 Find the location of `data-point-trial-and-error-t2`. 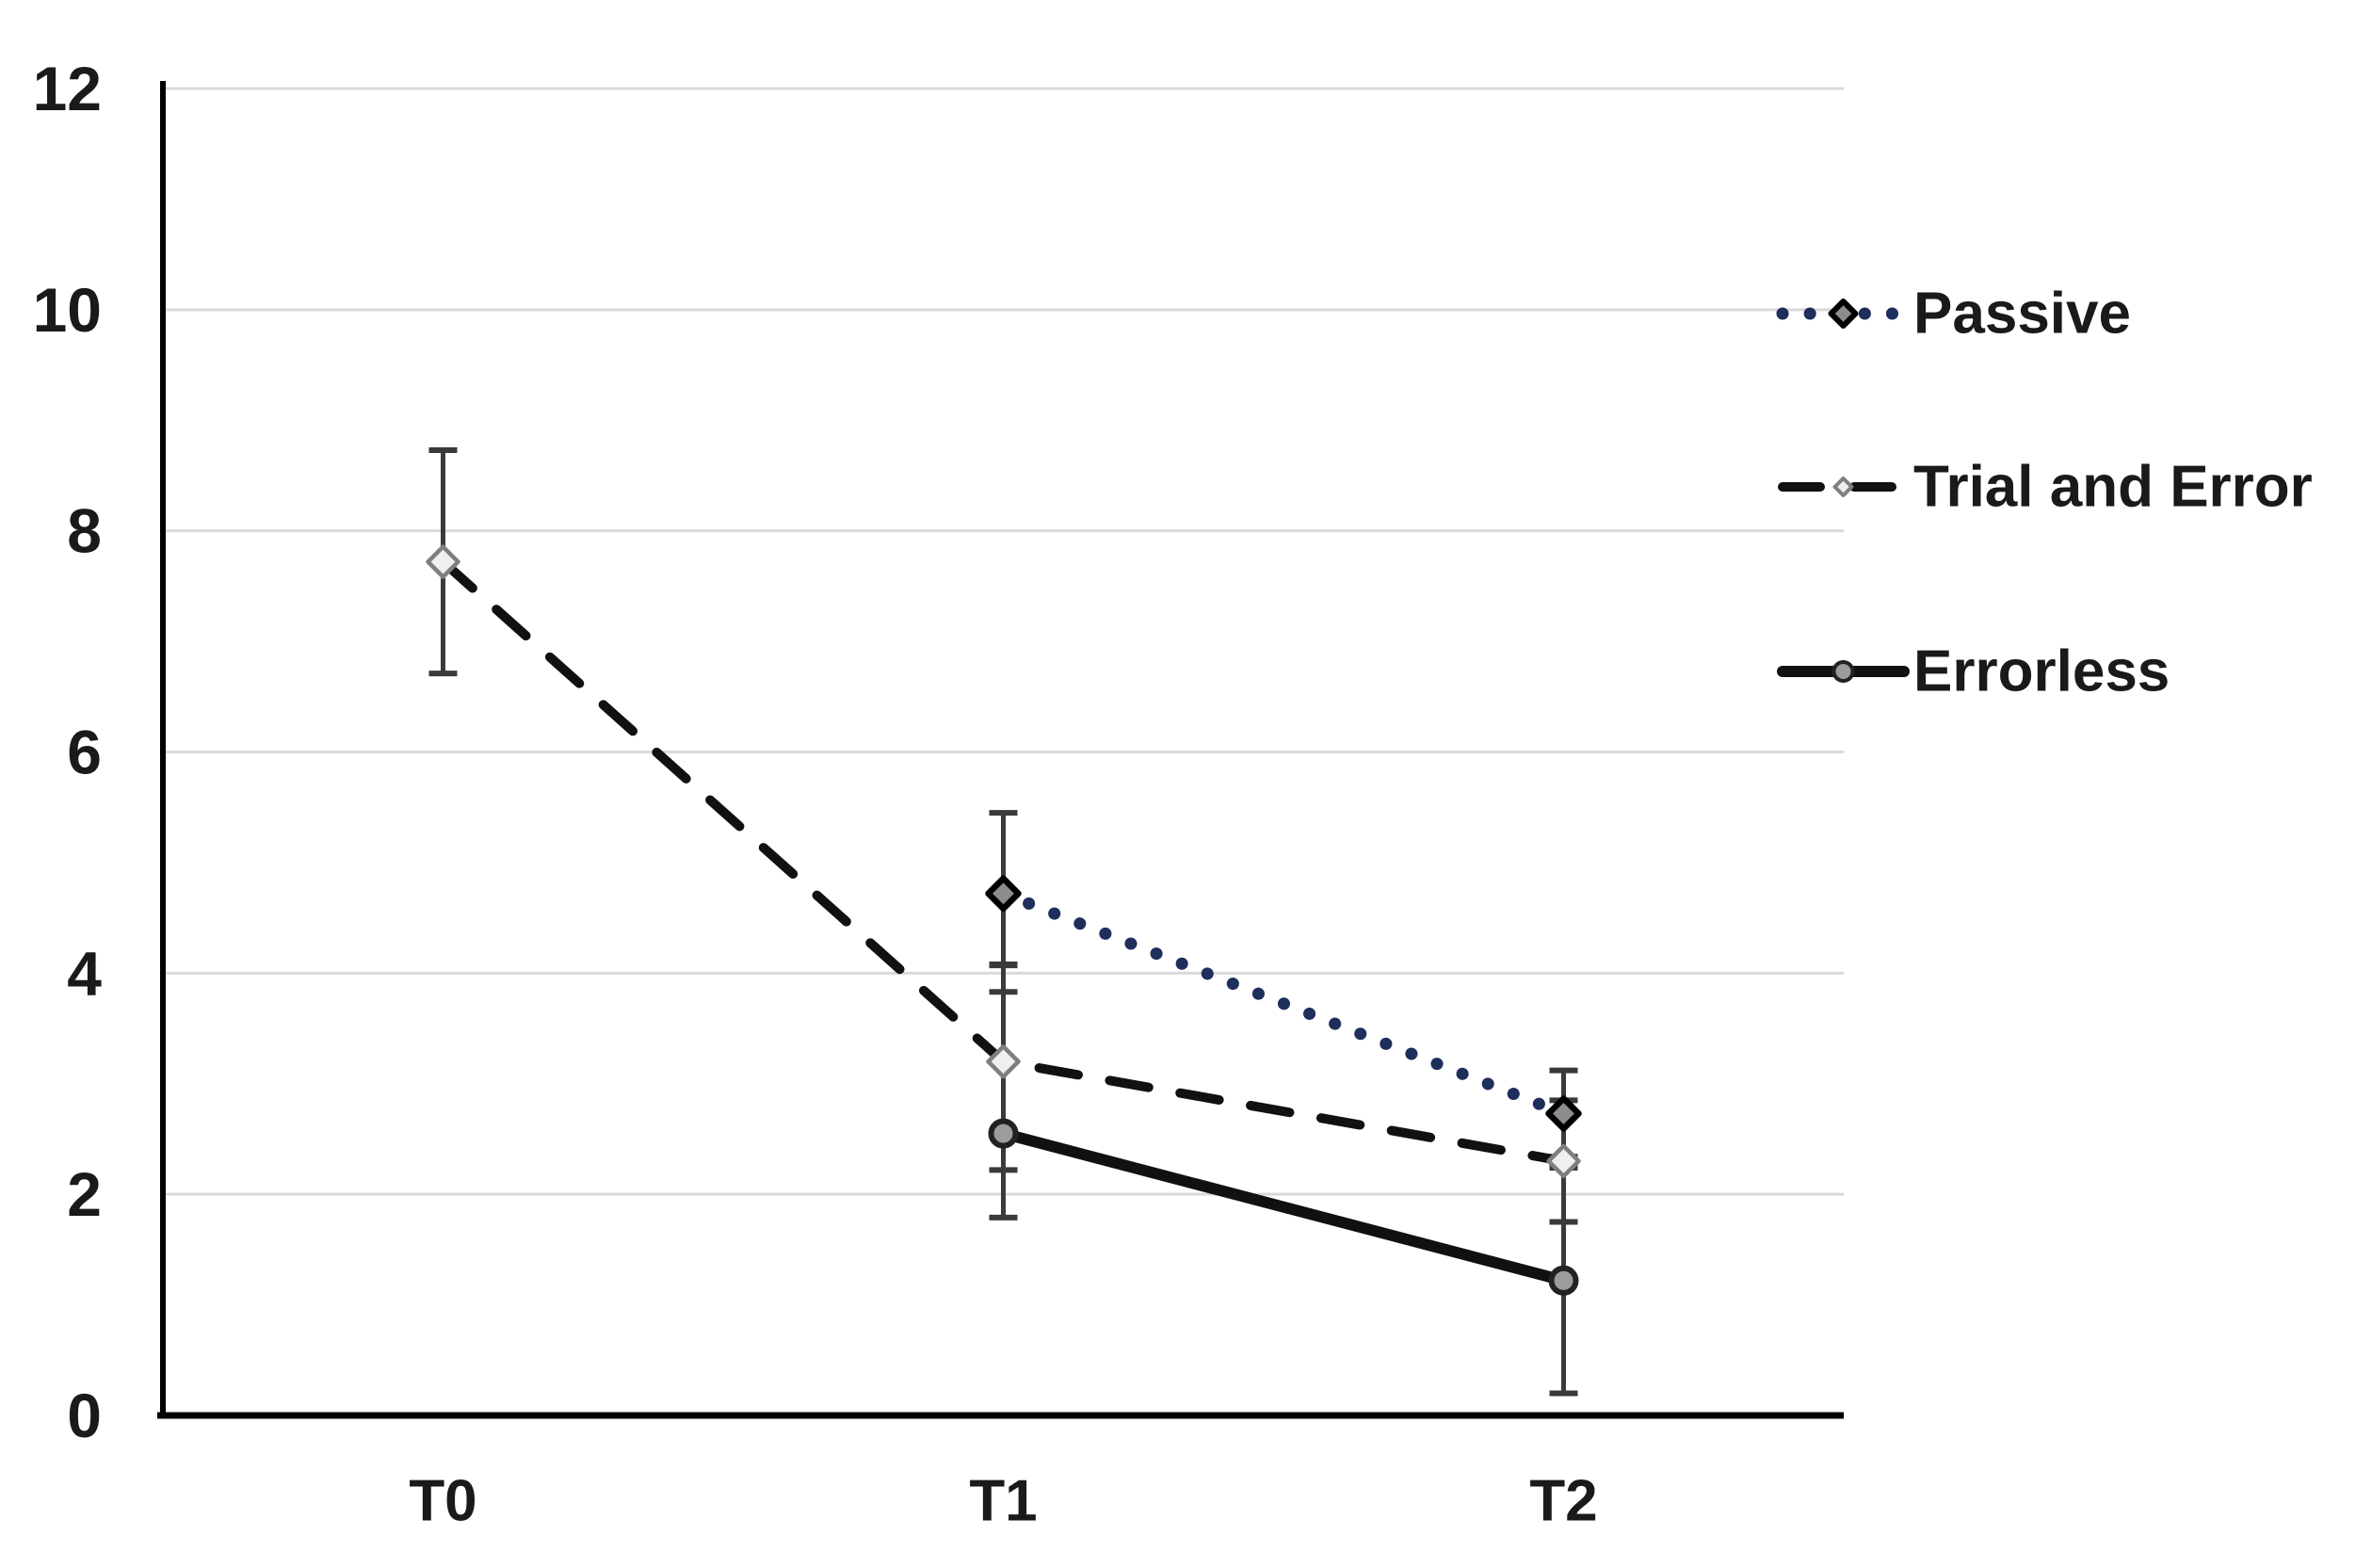

data-point-trial-and-error-t2 is located at coordinates (1563, 1161).